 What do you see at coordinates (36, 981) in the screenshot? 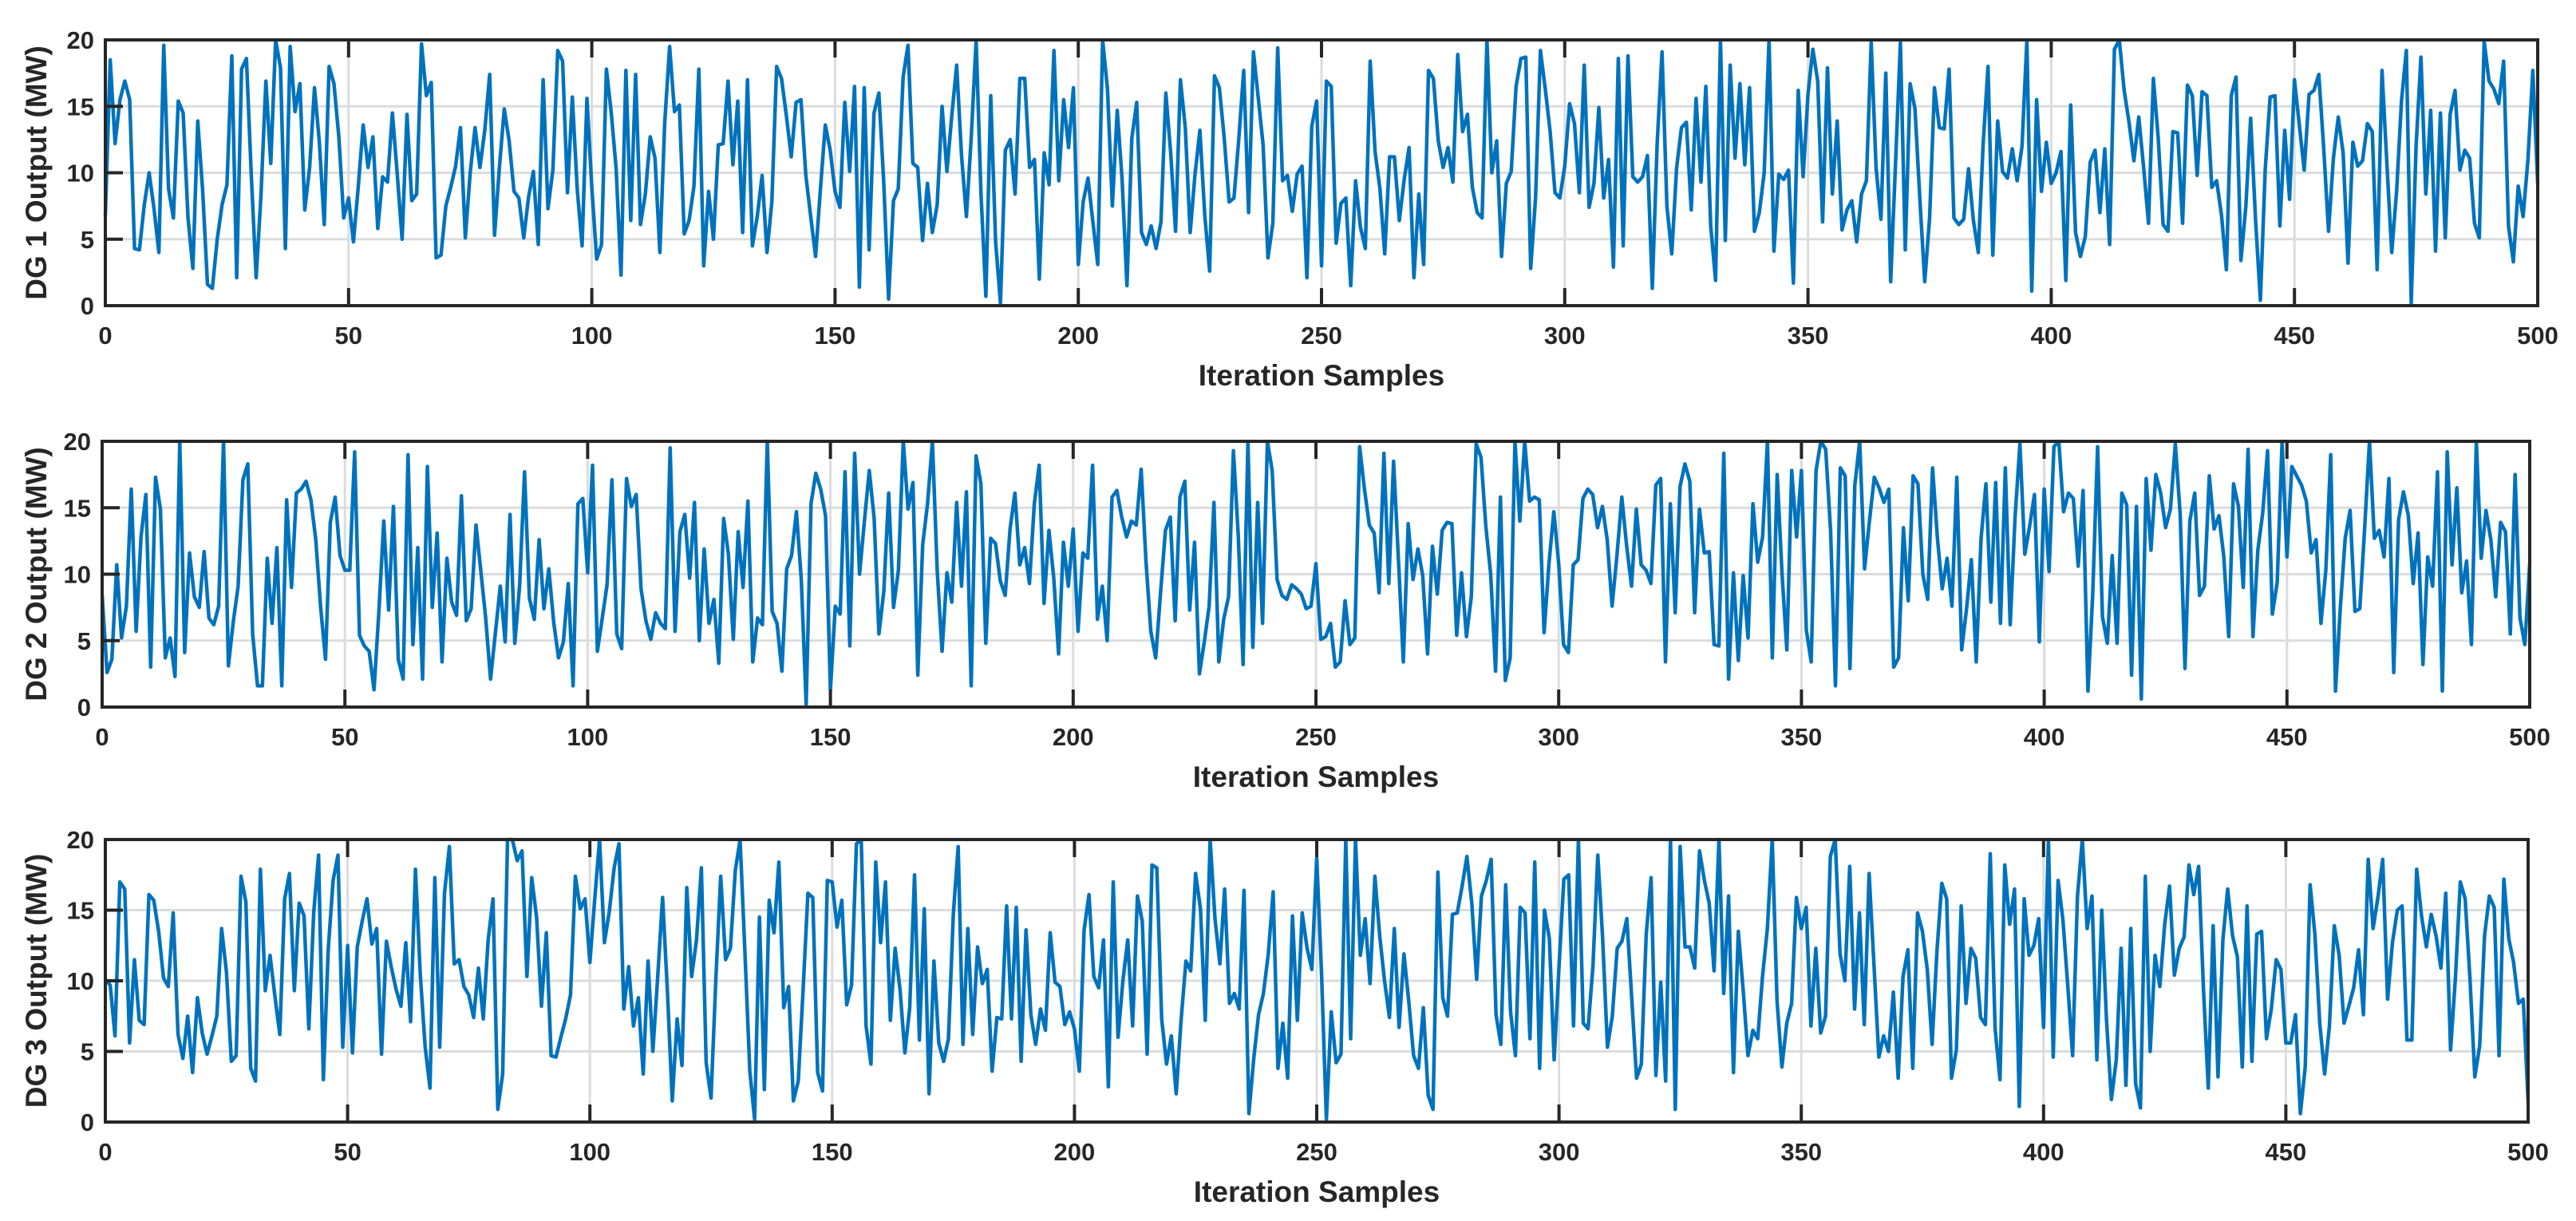
I see `y-axis-label: DG 3 Output (MW)` at bounding box center [36, 981].